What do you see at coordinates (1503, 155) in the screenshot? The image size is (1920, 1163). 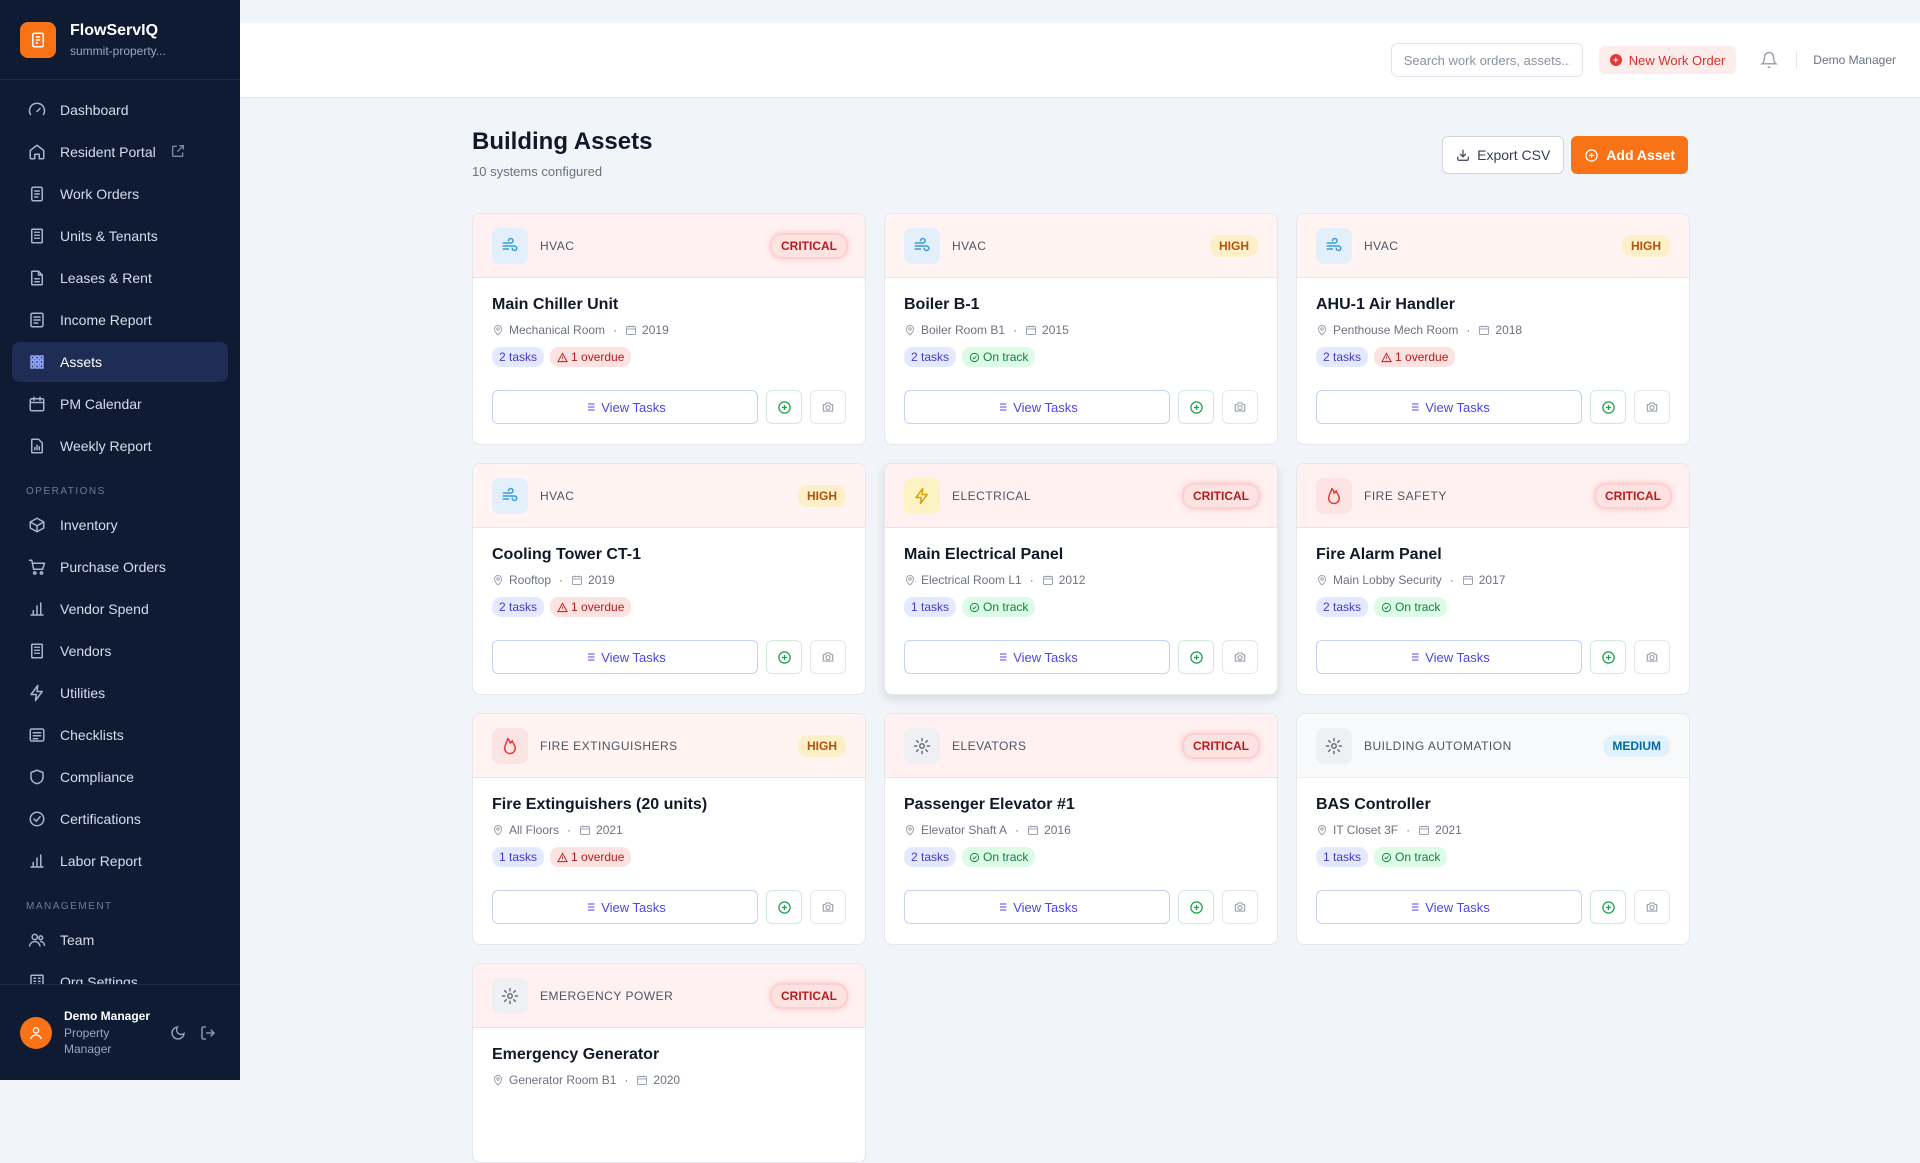 I see `export-csv-button: Export CSV` at bounding box center [1503, 155].